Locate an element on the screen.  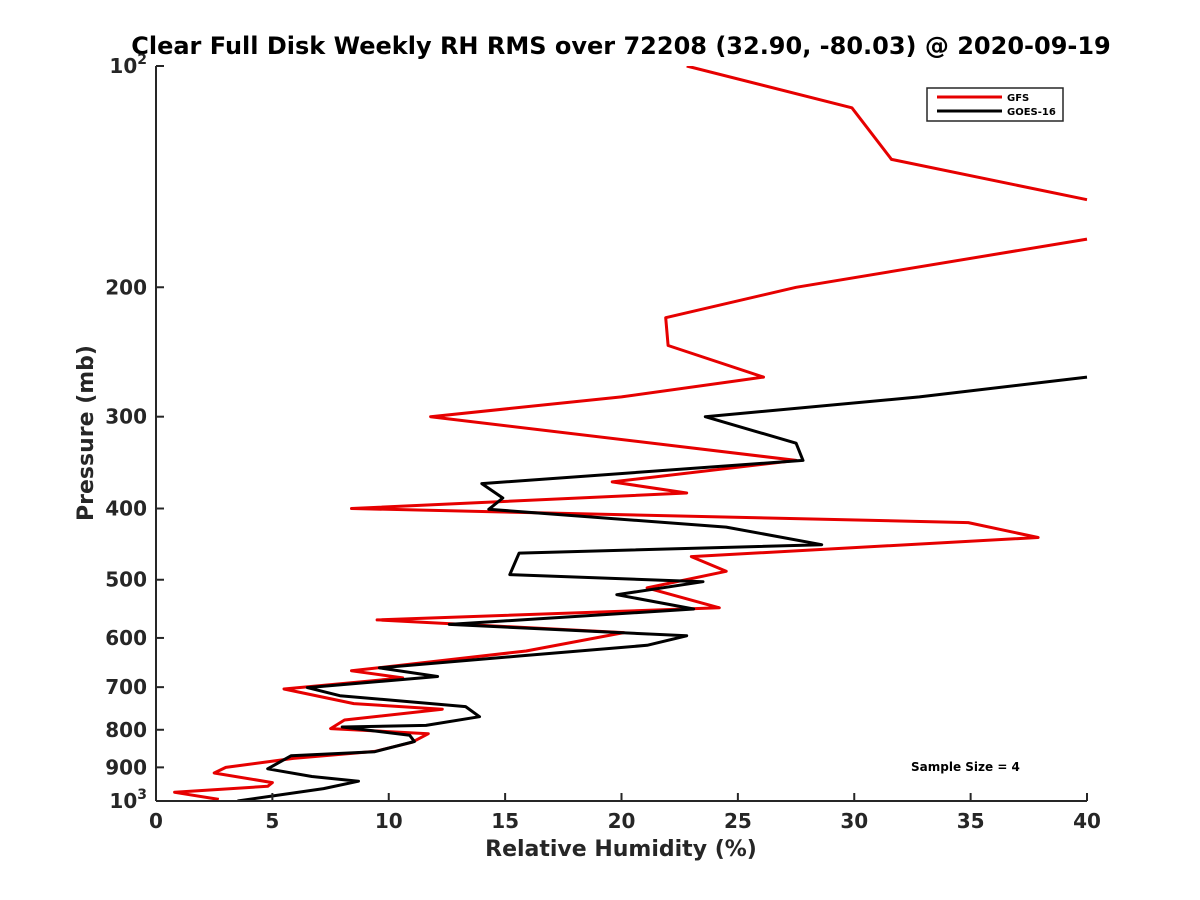
x-tick-label: 35 is located at coordinates (971, 821).